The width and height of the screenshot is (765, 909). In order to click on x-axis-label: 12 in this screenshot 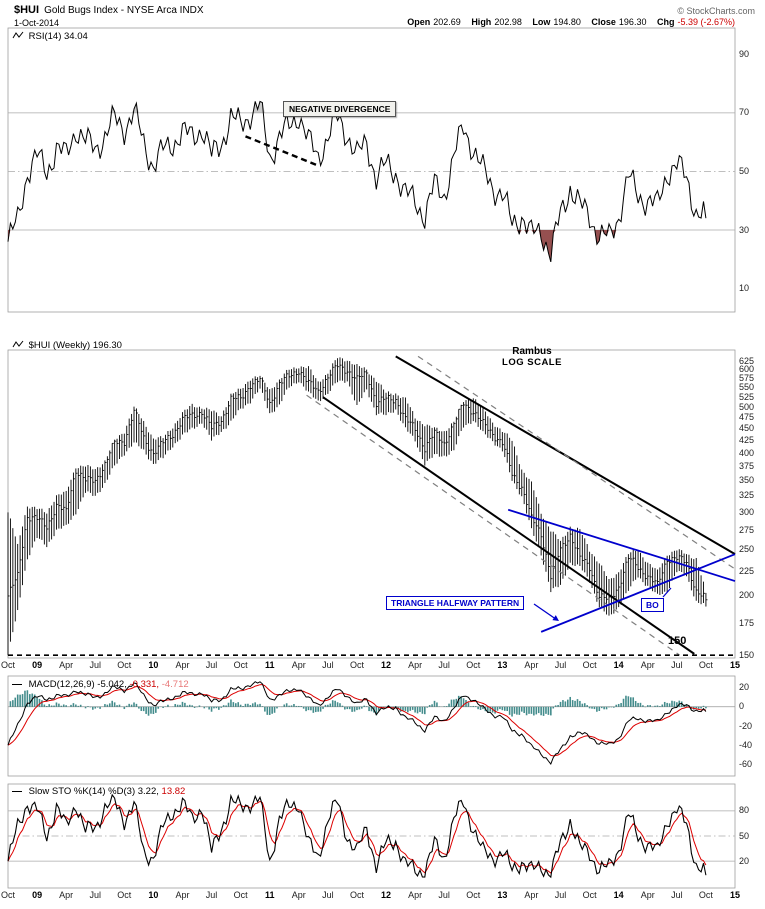, I will do `click(386, 894)`.